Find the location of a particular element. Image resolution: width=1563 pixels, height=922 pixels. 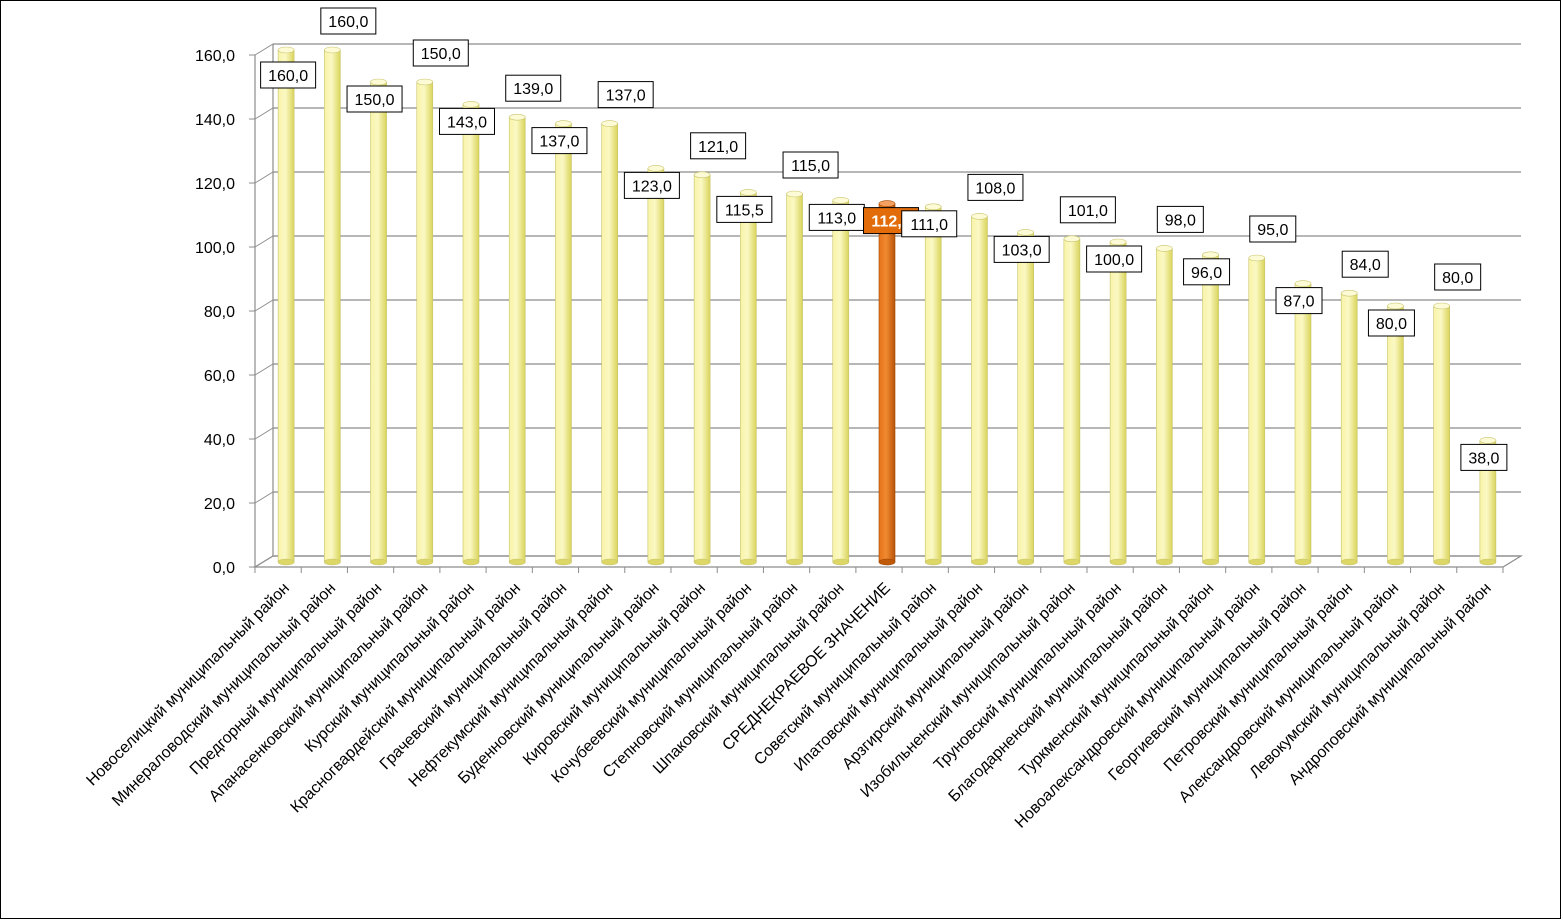

svg-text: 111,0 is located at coordinates (929, 225).